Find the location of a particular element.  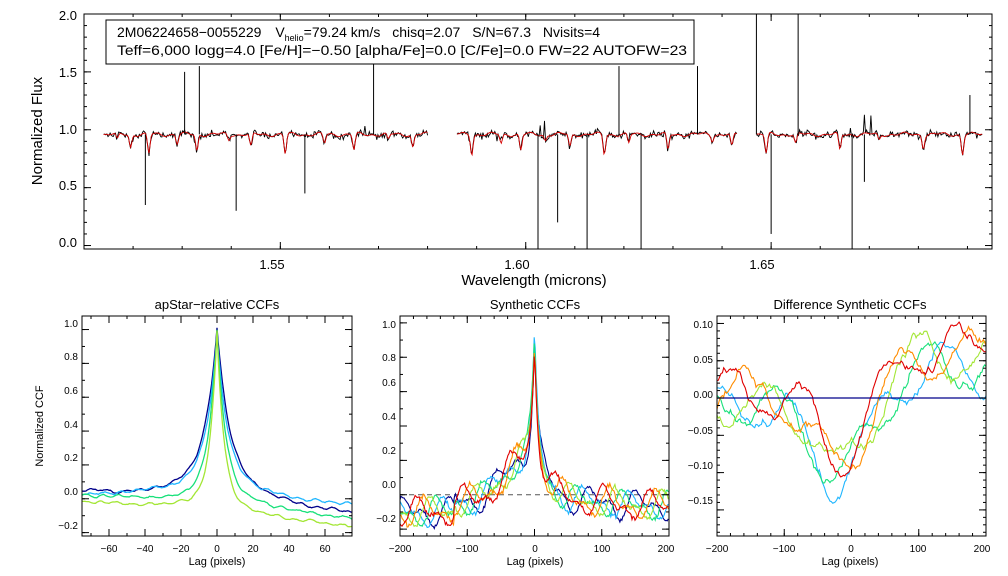

spectrum-y-tick-labels: 0.0 0.5 1.0 1.5 2.0 is located at coordinates (68, 129).